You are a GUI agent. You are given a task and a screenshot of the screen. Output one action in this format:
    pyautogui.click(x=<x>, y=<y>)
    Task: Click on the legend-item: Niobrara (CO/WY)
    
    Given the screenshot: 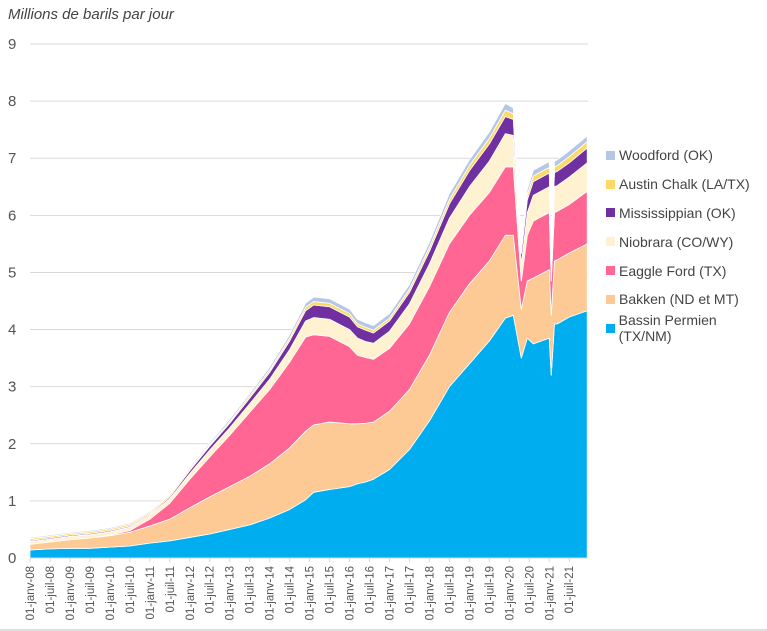 What is the action you would take?
    pyautogui.click(x=686, y=241)
    